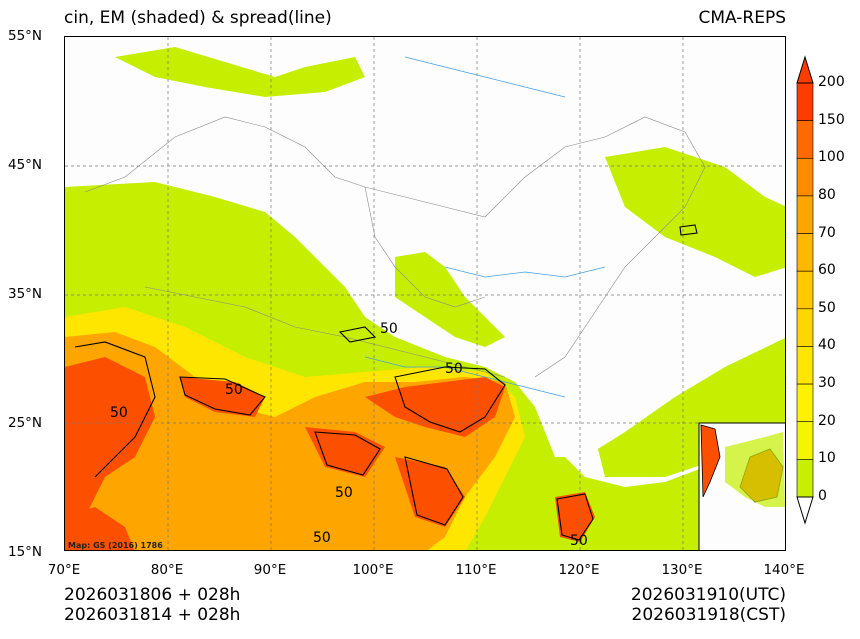  What do you see at coordinates (784, 570) in the screenshot?
I see `lon-label-140: 140°E` at bounding box center [784, 570].